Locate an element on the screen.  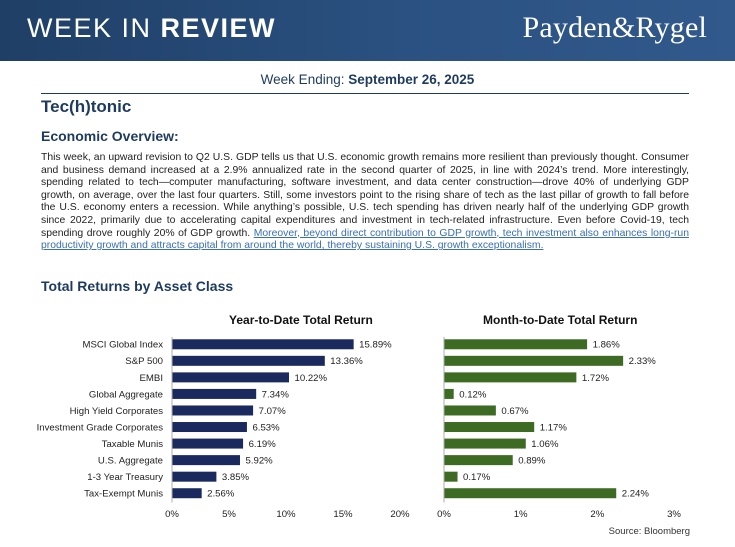
article-title: Tec(h)tonic is located at coordinates (86, 106).